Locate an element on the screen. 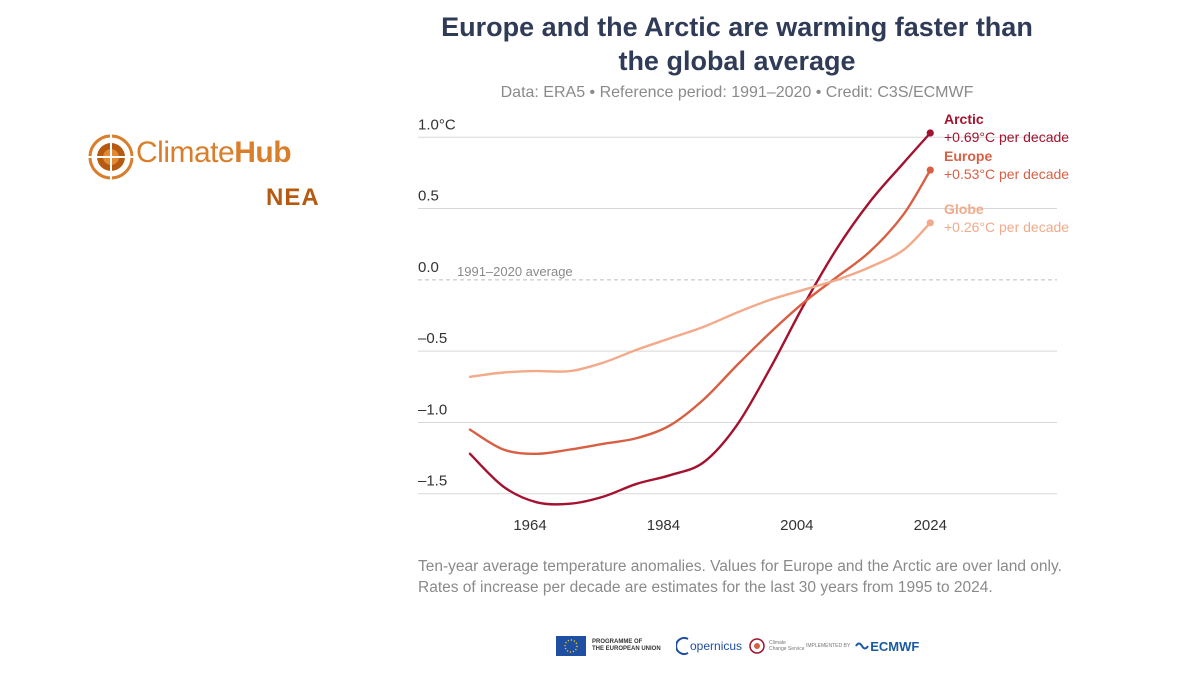 This screenshot has width=1200, height=675. globe-series-line is located at coordinates (700, 299).